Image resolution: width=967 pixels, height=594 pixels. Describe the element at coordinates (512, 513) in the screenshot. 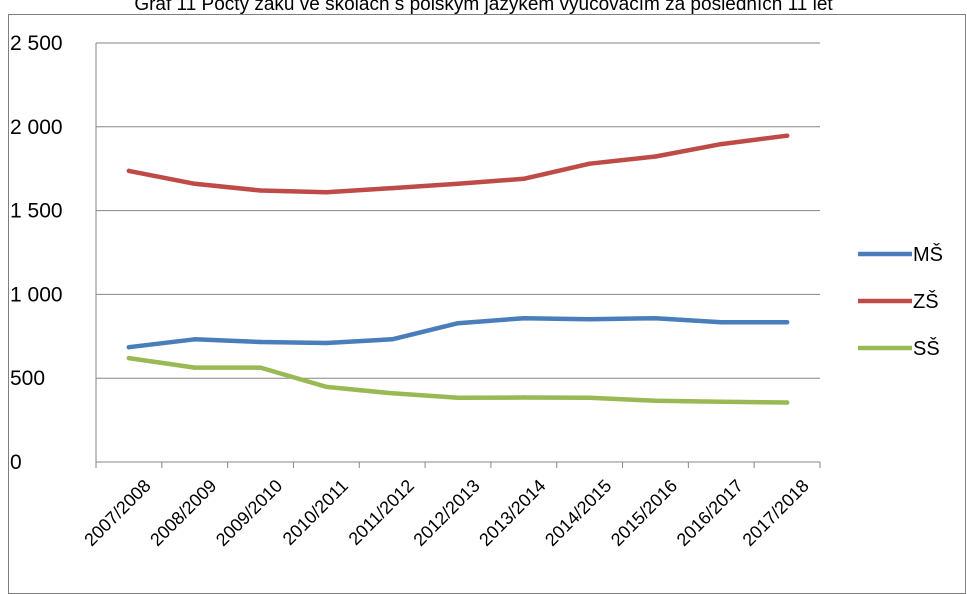

I see `x-tick-label: 2013/2014` at that location.